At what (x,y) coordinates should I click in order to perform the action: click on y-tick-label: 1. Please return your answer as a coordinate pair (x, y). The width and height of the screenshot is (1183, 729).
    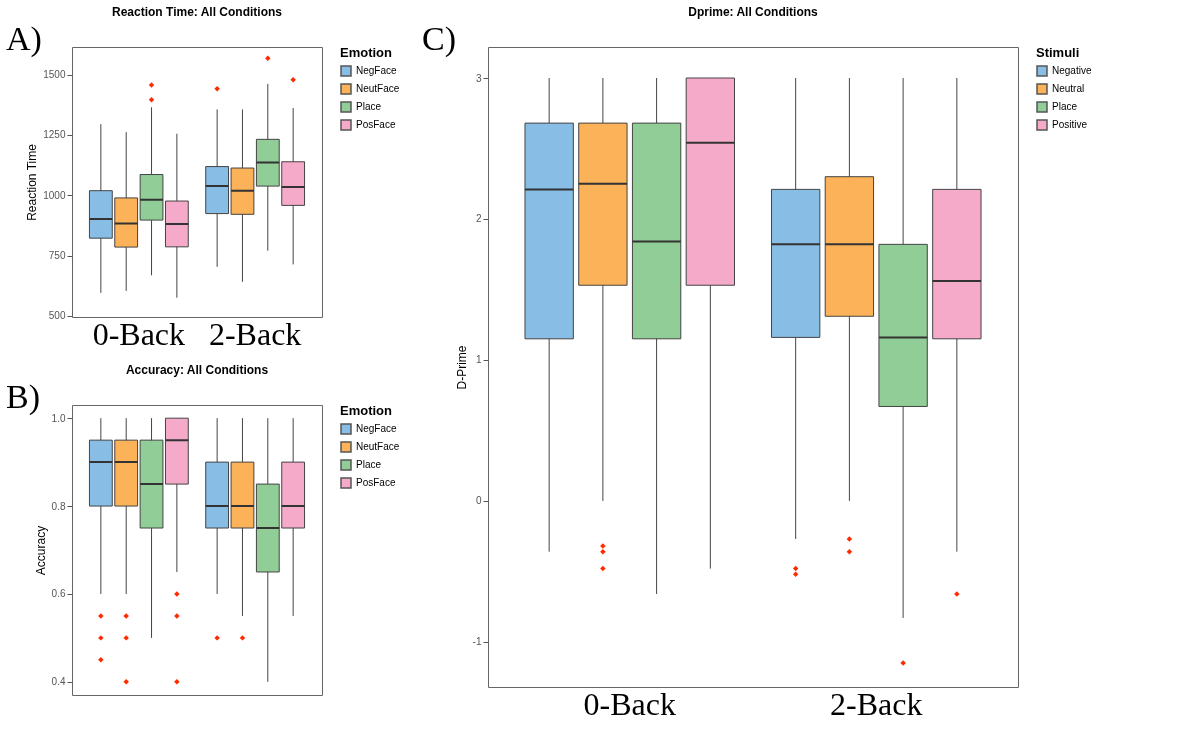
    Looking at the image, I should click on (478, 360).